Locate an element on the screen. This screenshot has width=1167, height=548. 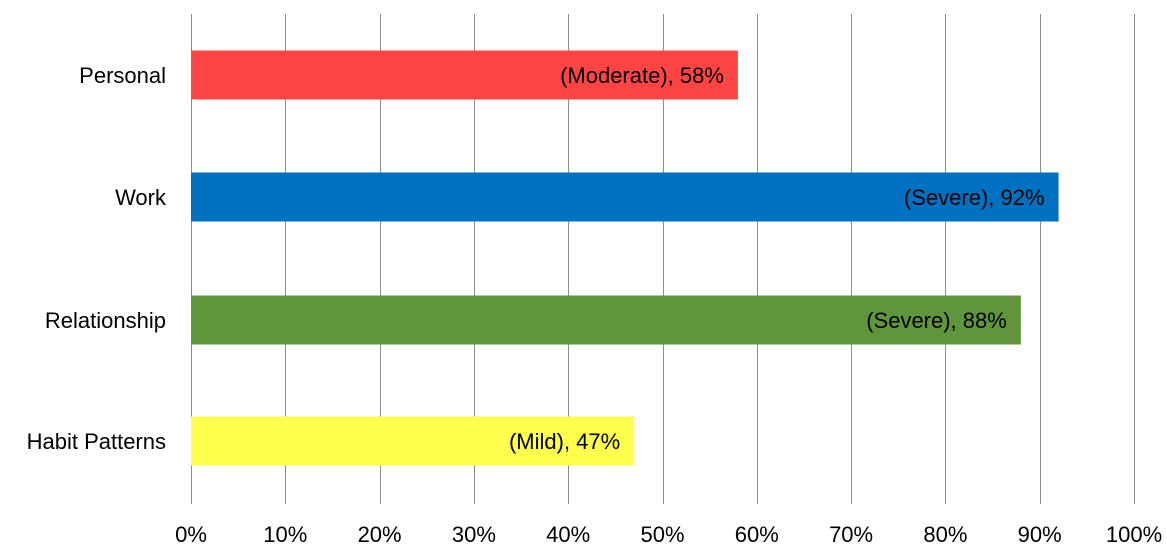
x-tick-label: 60% is located at coordinates (757, 534).